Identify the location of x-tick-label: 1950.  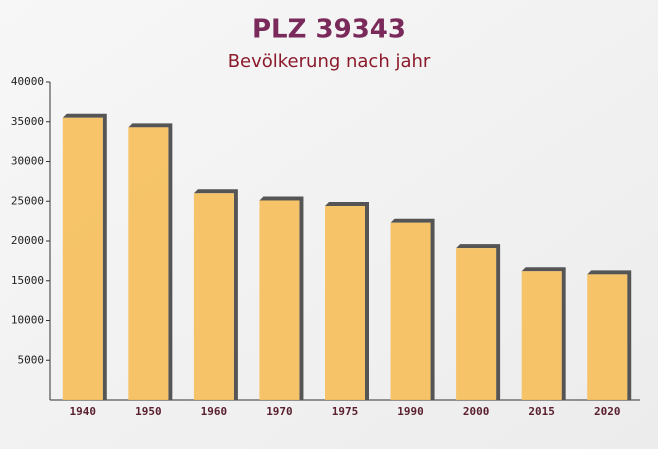
(148, 411).